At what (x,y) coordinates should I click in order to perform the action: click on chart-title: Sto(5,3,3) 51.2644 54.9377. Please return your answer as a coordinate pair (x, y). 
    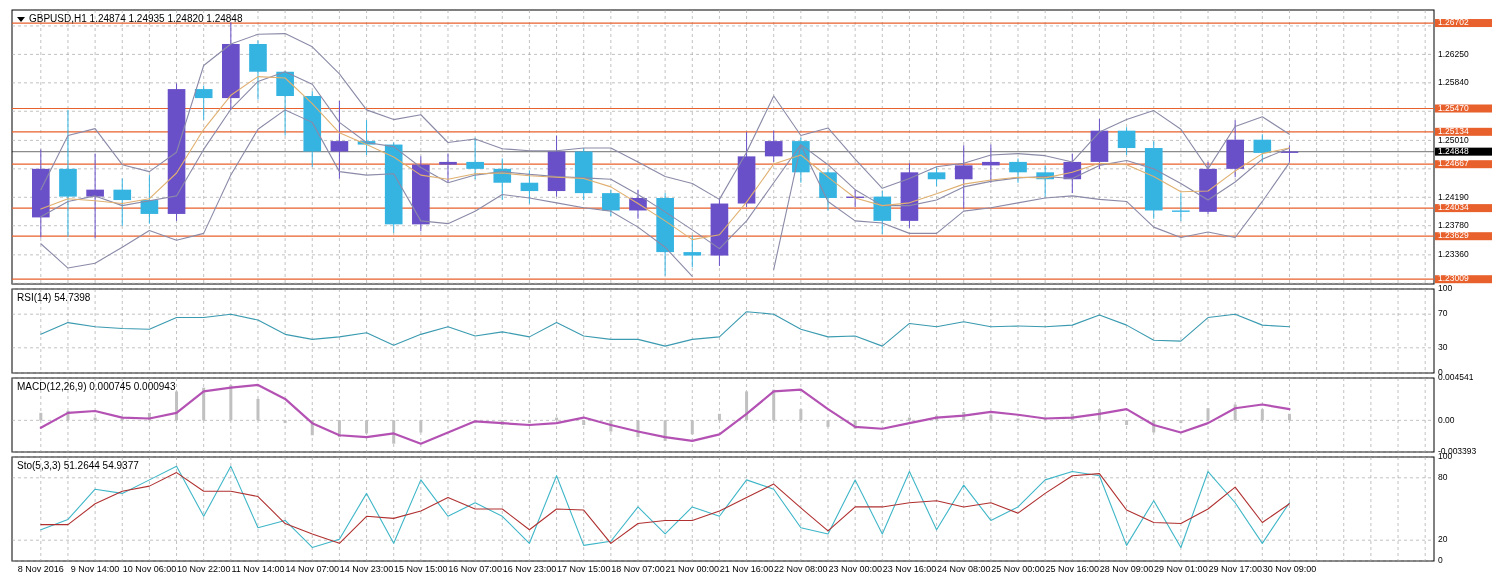
    Looking at the image, I should click on (78, 465).